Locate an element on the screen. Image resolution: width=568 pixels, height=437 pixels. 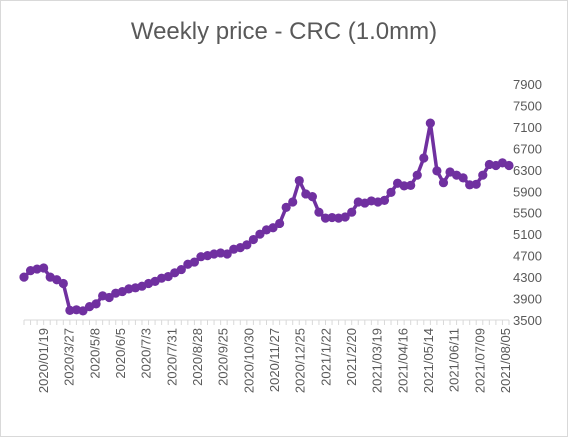
x-tick-label: 2021/05/14 is located at coordinates (428, 360).